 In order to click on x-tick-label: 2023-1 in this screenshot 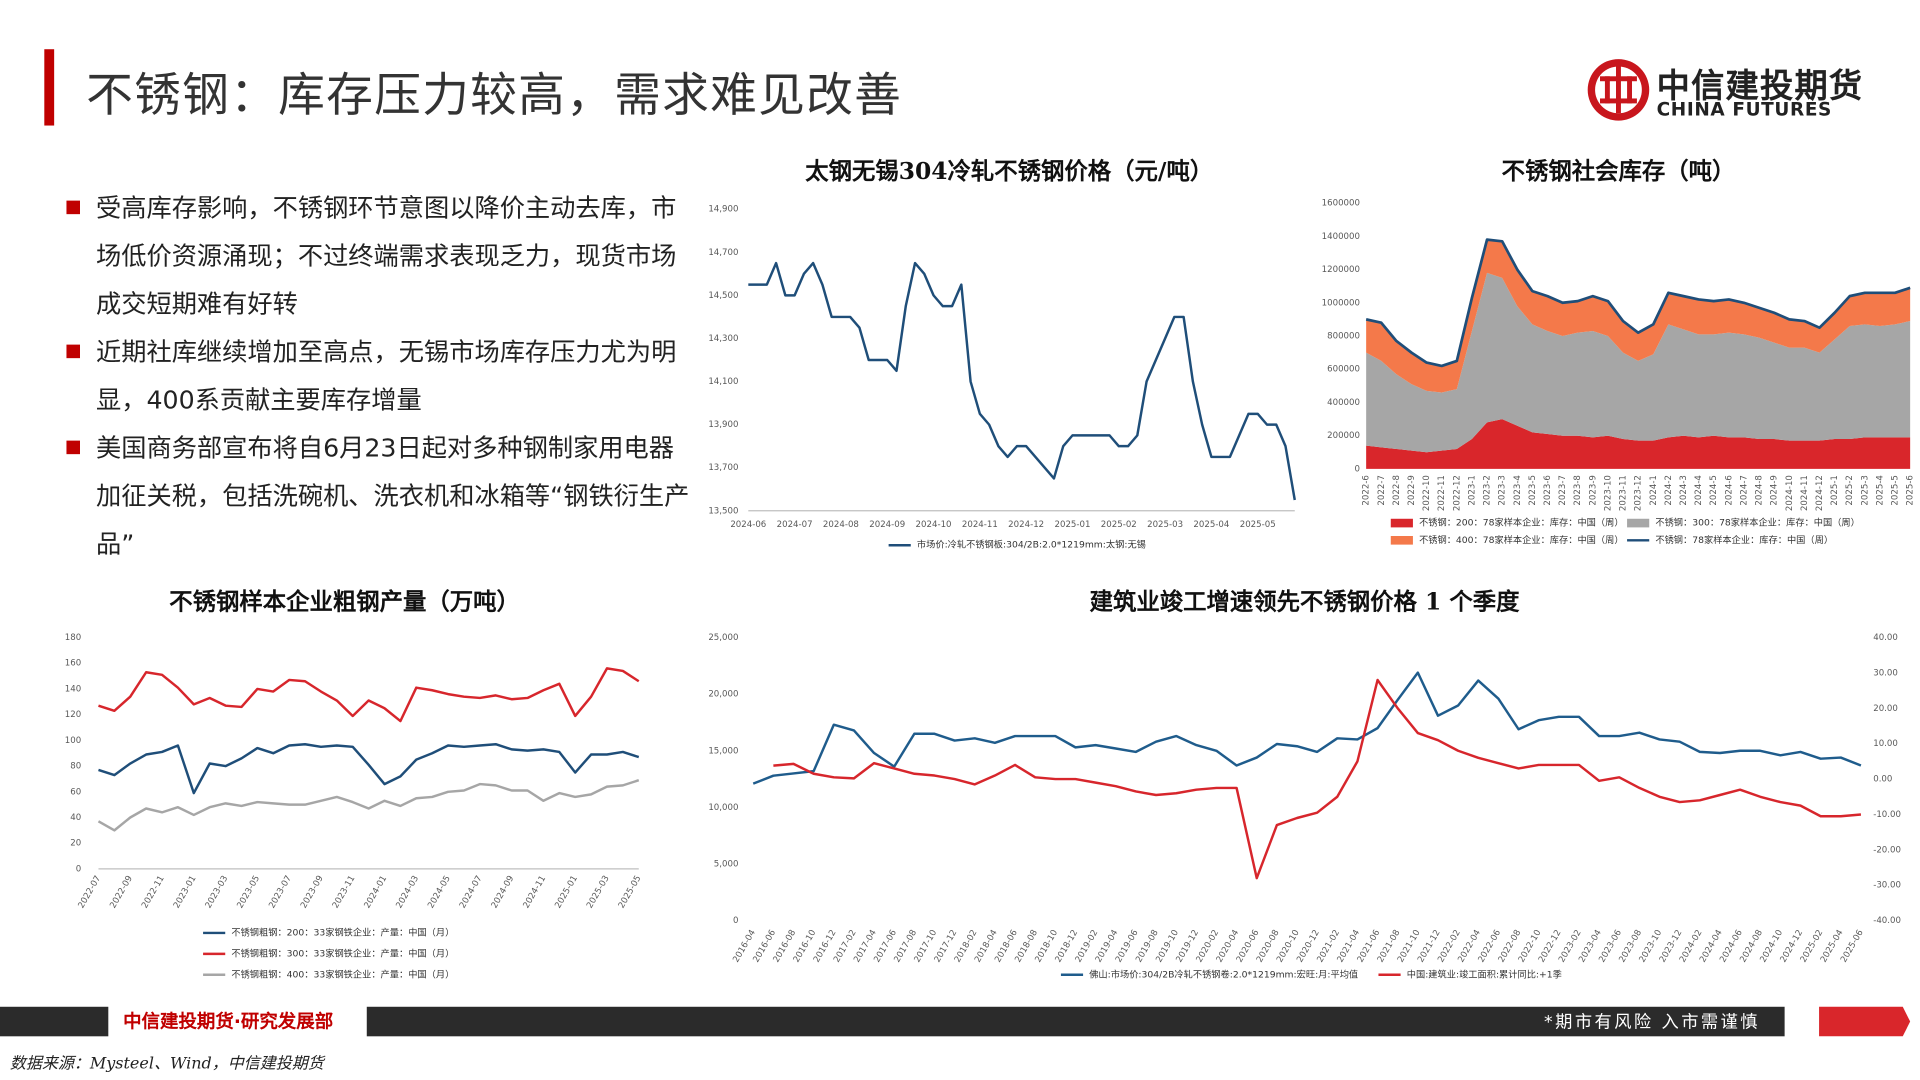, I will do `click(1472, 490)`.